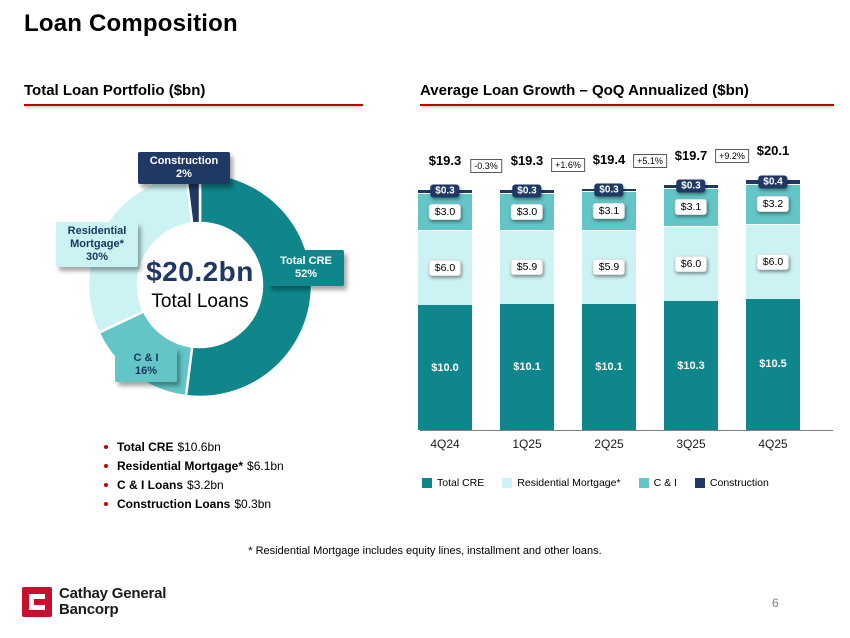 The width and height of the screenshot is (850, 638). I want to click on bar-segment: $10.3, so click(691, 365).